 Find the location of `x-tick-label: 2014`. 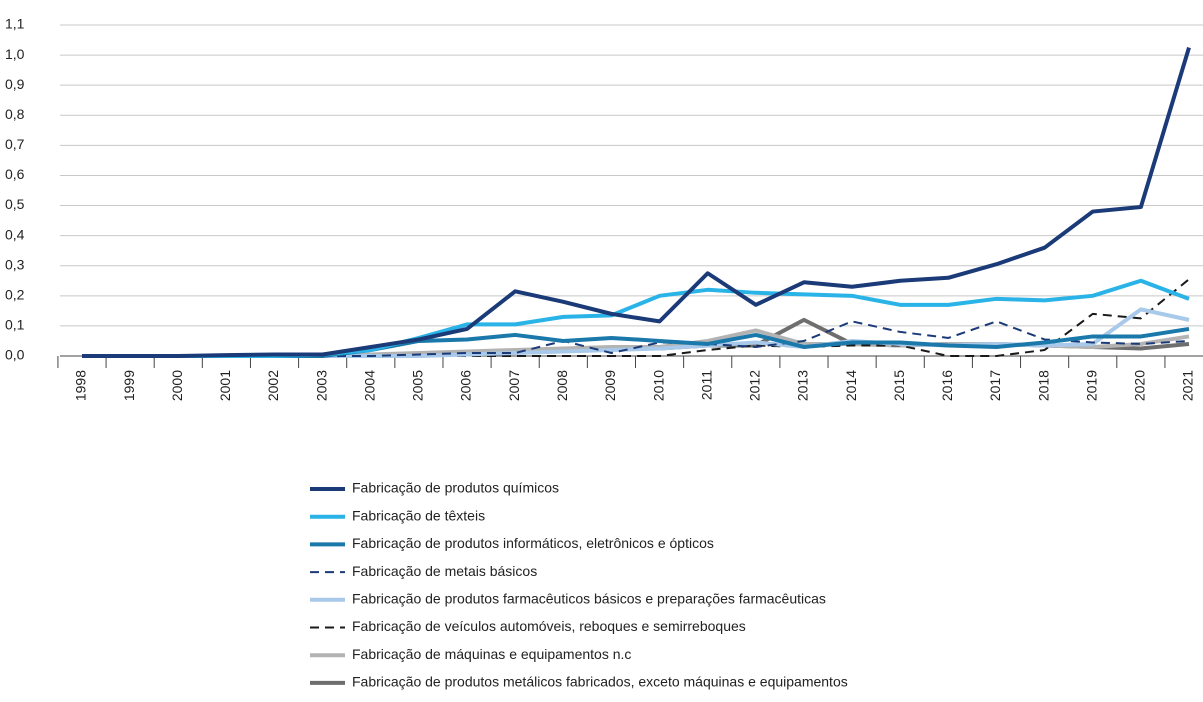

x-tick-label: 2014 is located at coordinates (851, 385).